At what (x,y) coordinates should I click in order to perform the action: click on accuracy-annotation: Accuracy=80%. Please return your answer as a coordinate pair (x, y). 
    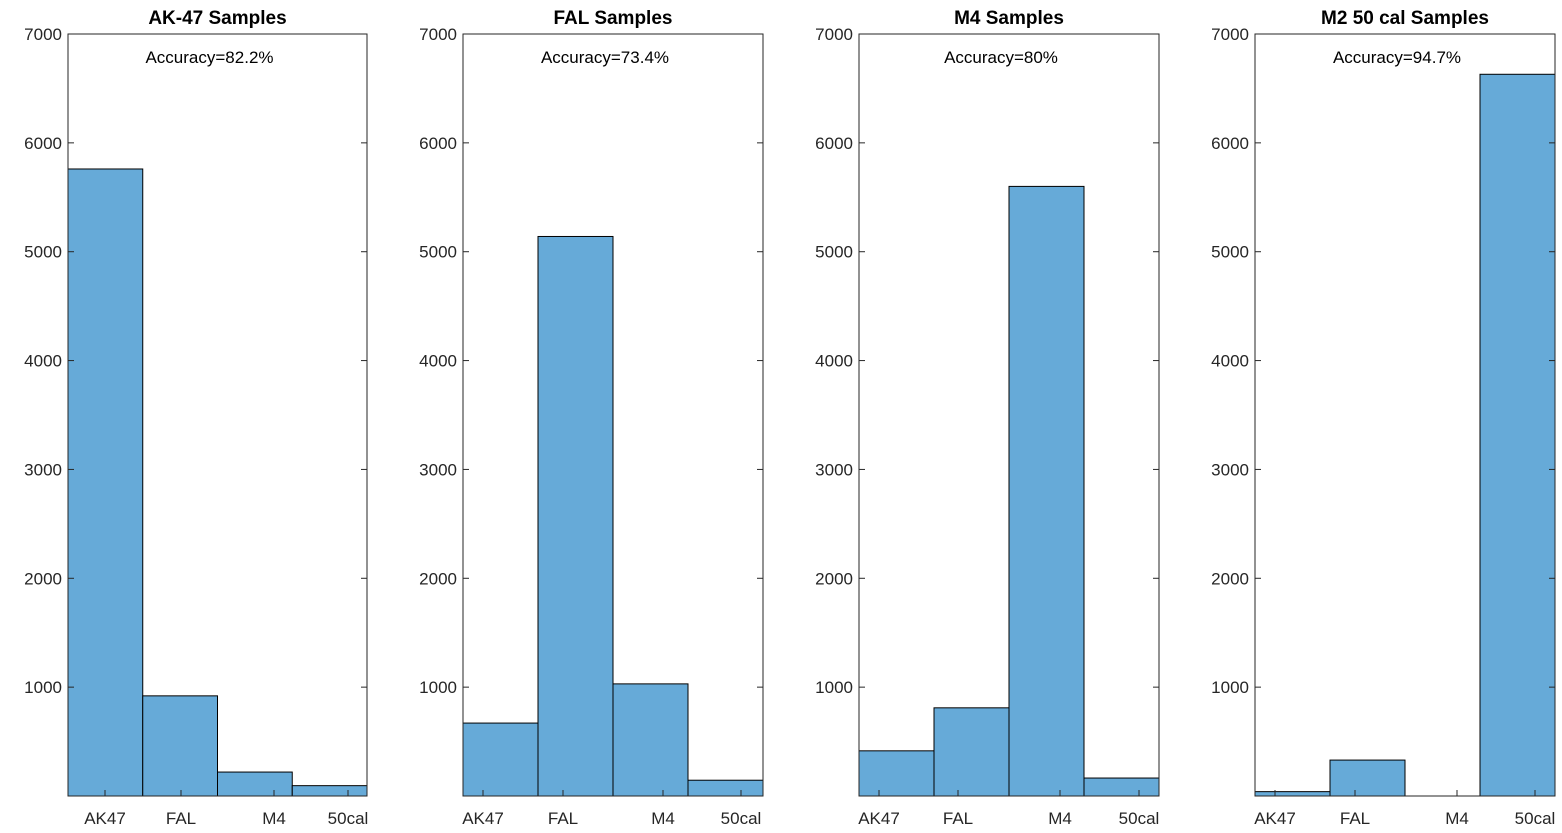
    Looking at the image, I should click on (1001, 57).